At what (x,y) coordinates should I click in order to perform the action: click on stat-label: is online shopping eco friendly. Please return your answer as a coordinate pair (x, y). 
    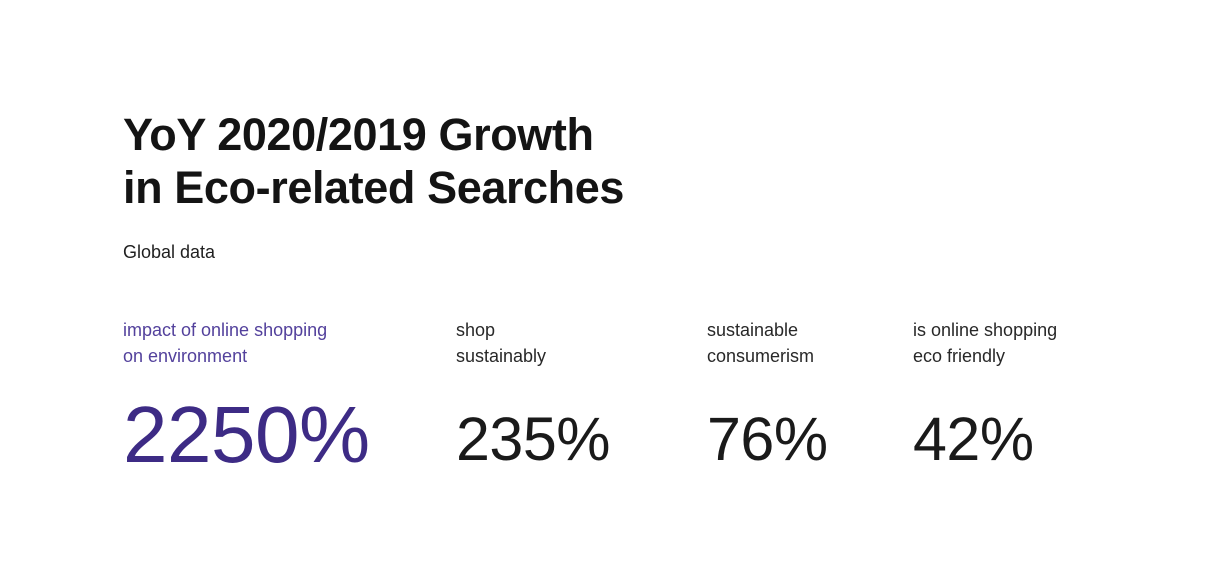
    Looking at the image, I should click on (985, 343).